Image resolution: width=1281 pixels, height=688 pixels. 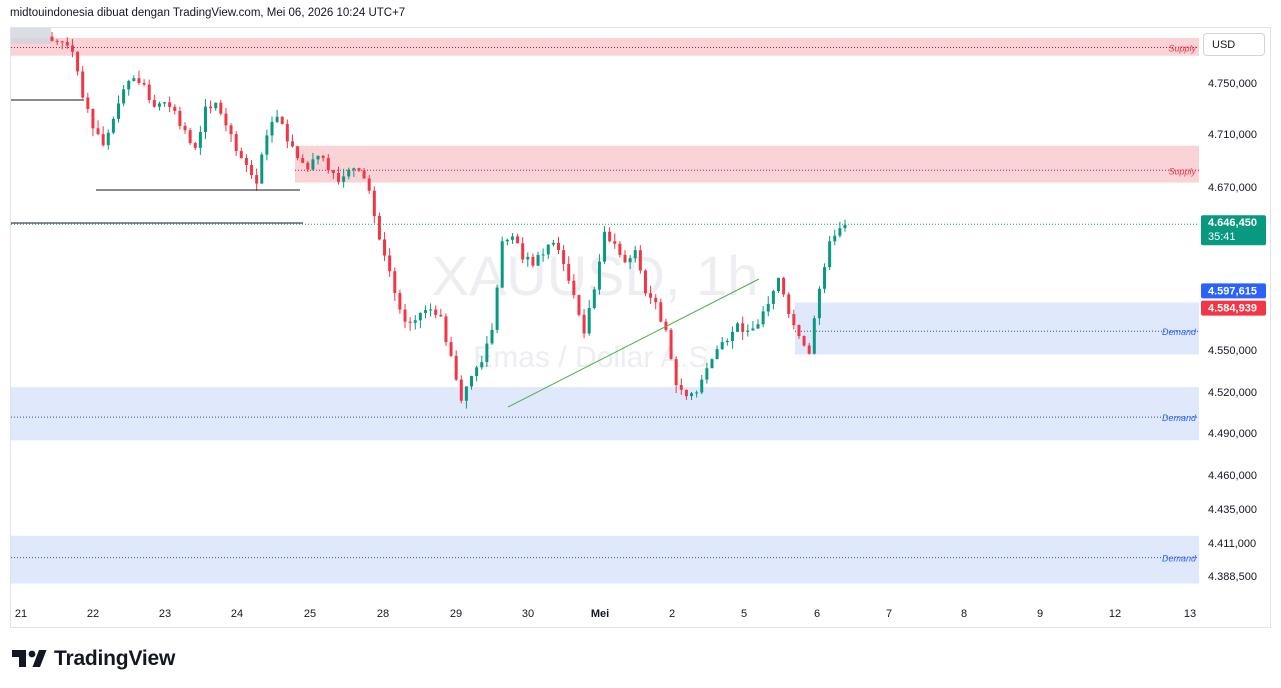 I want to click on demand-zone-label-2: Demand, so click(x=1179, y=332).